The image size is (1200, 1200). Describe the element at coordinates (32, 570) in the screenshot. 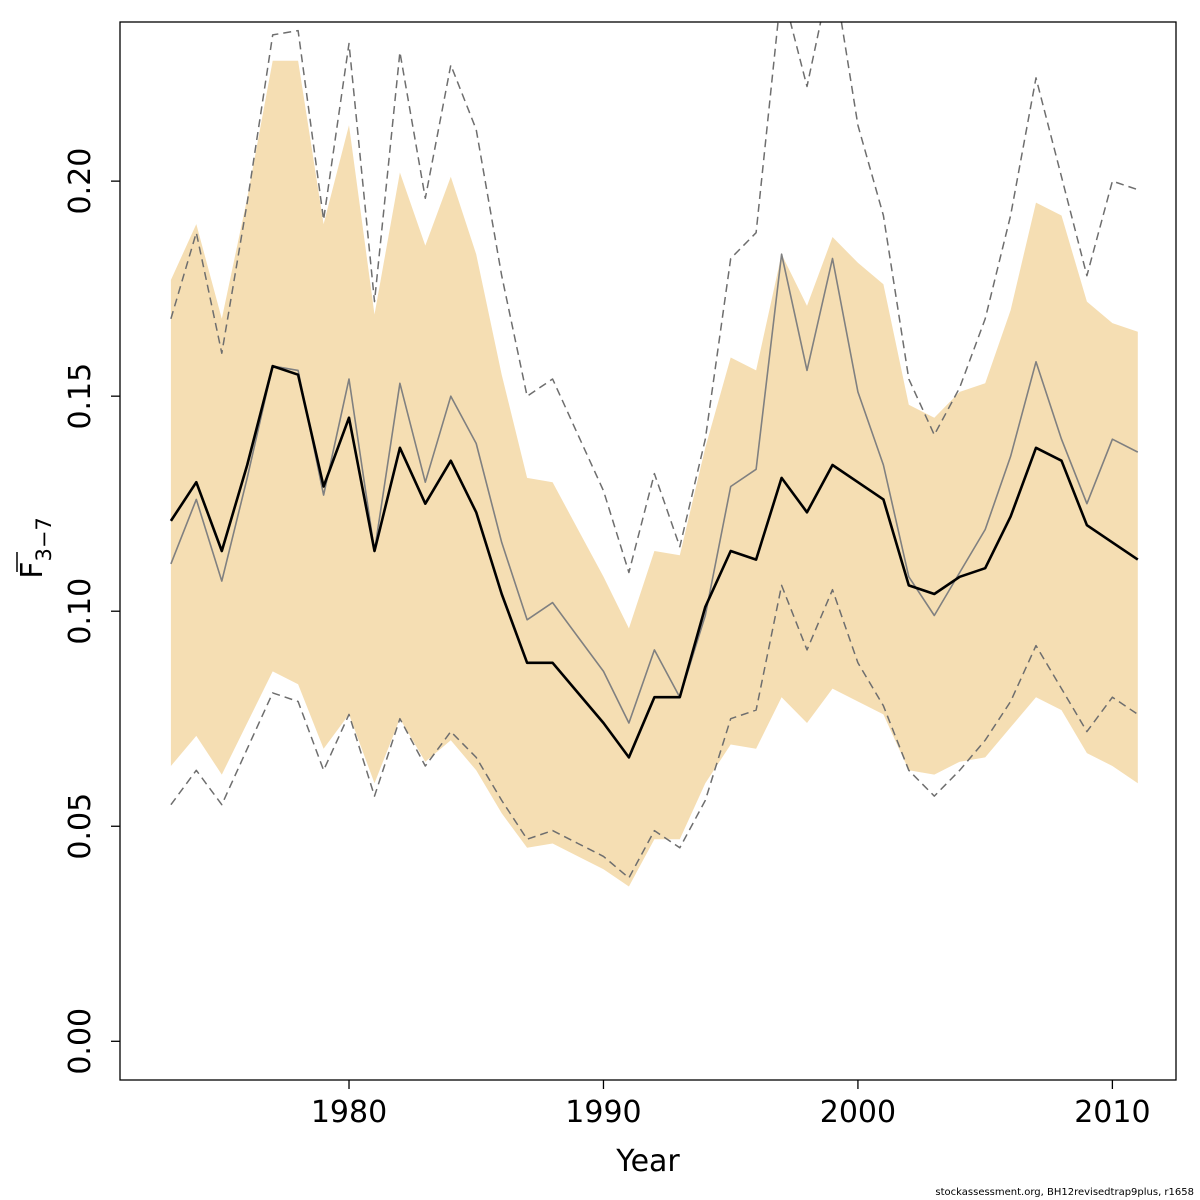

I see `y-axis-title-main: F` at that location.